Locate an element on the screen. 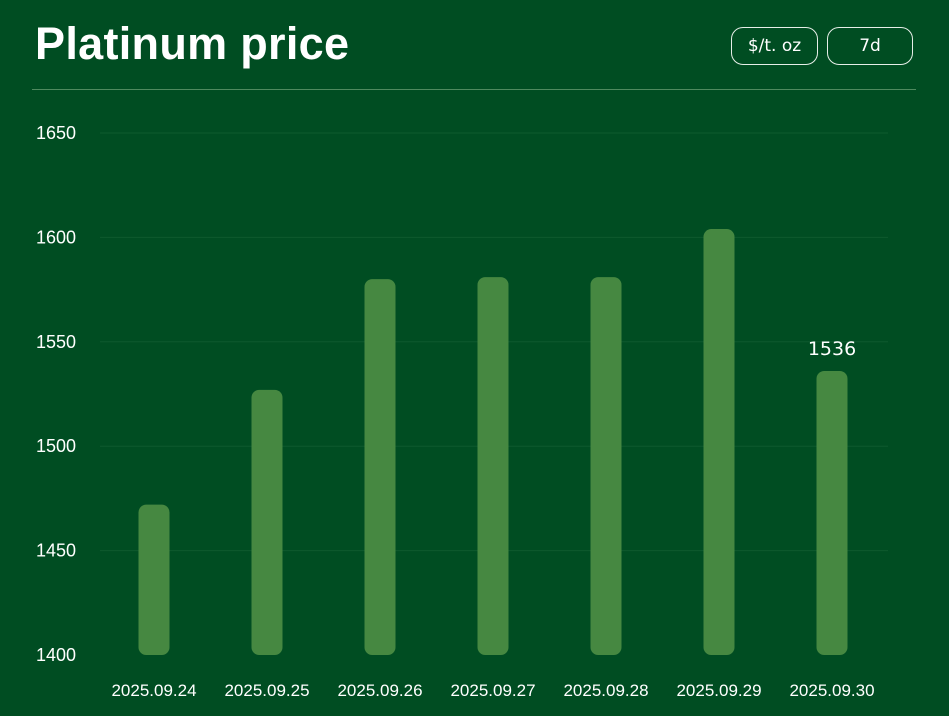 The width and height of the screenshot is (949, 716). header-divider is located at coordinates (474, 89).